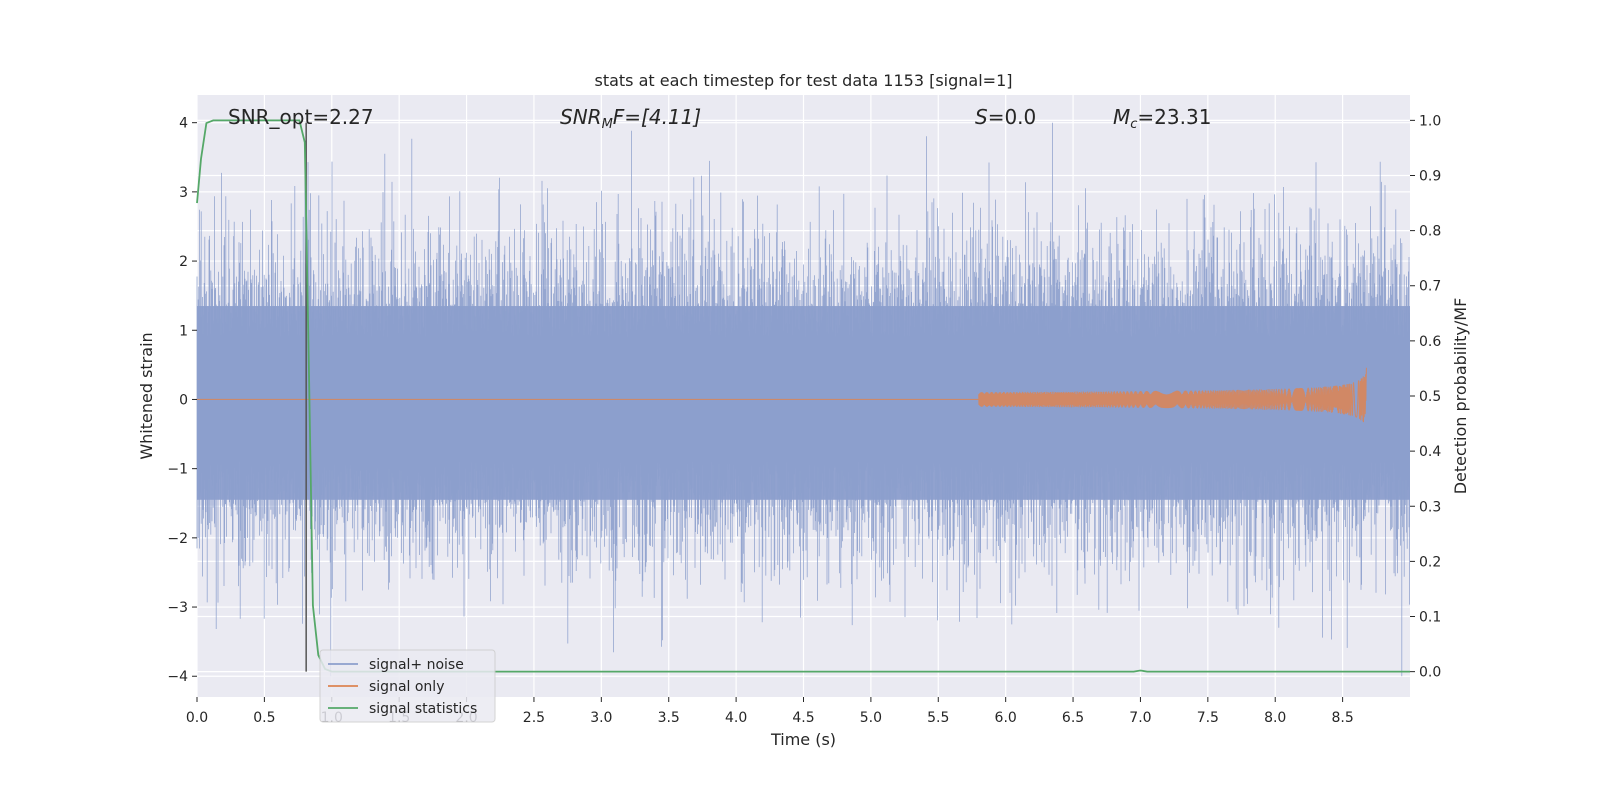 This screenshot has height=800, width=1600. I want to click on x-tick-label: 7.5, so click(1208, 718).